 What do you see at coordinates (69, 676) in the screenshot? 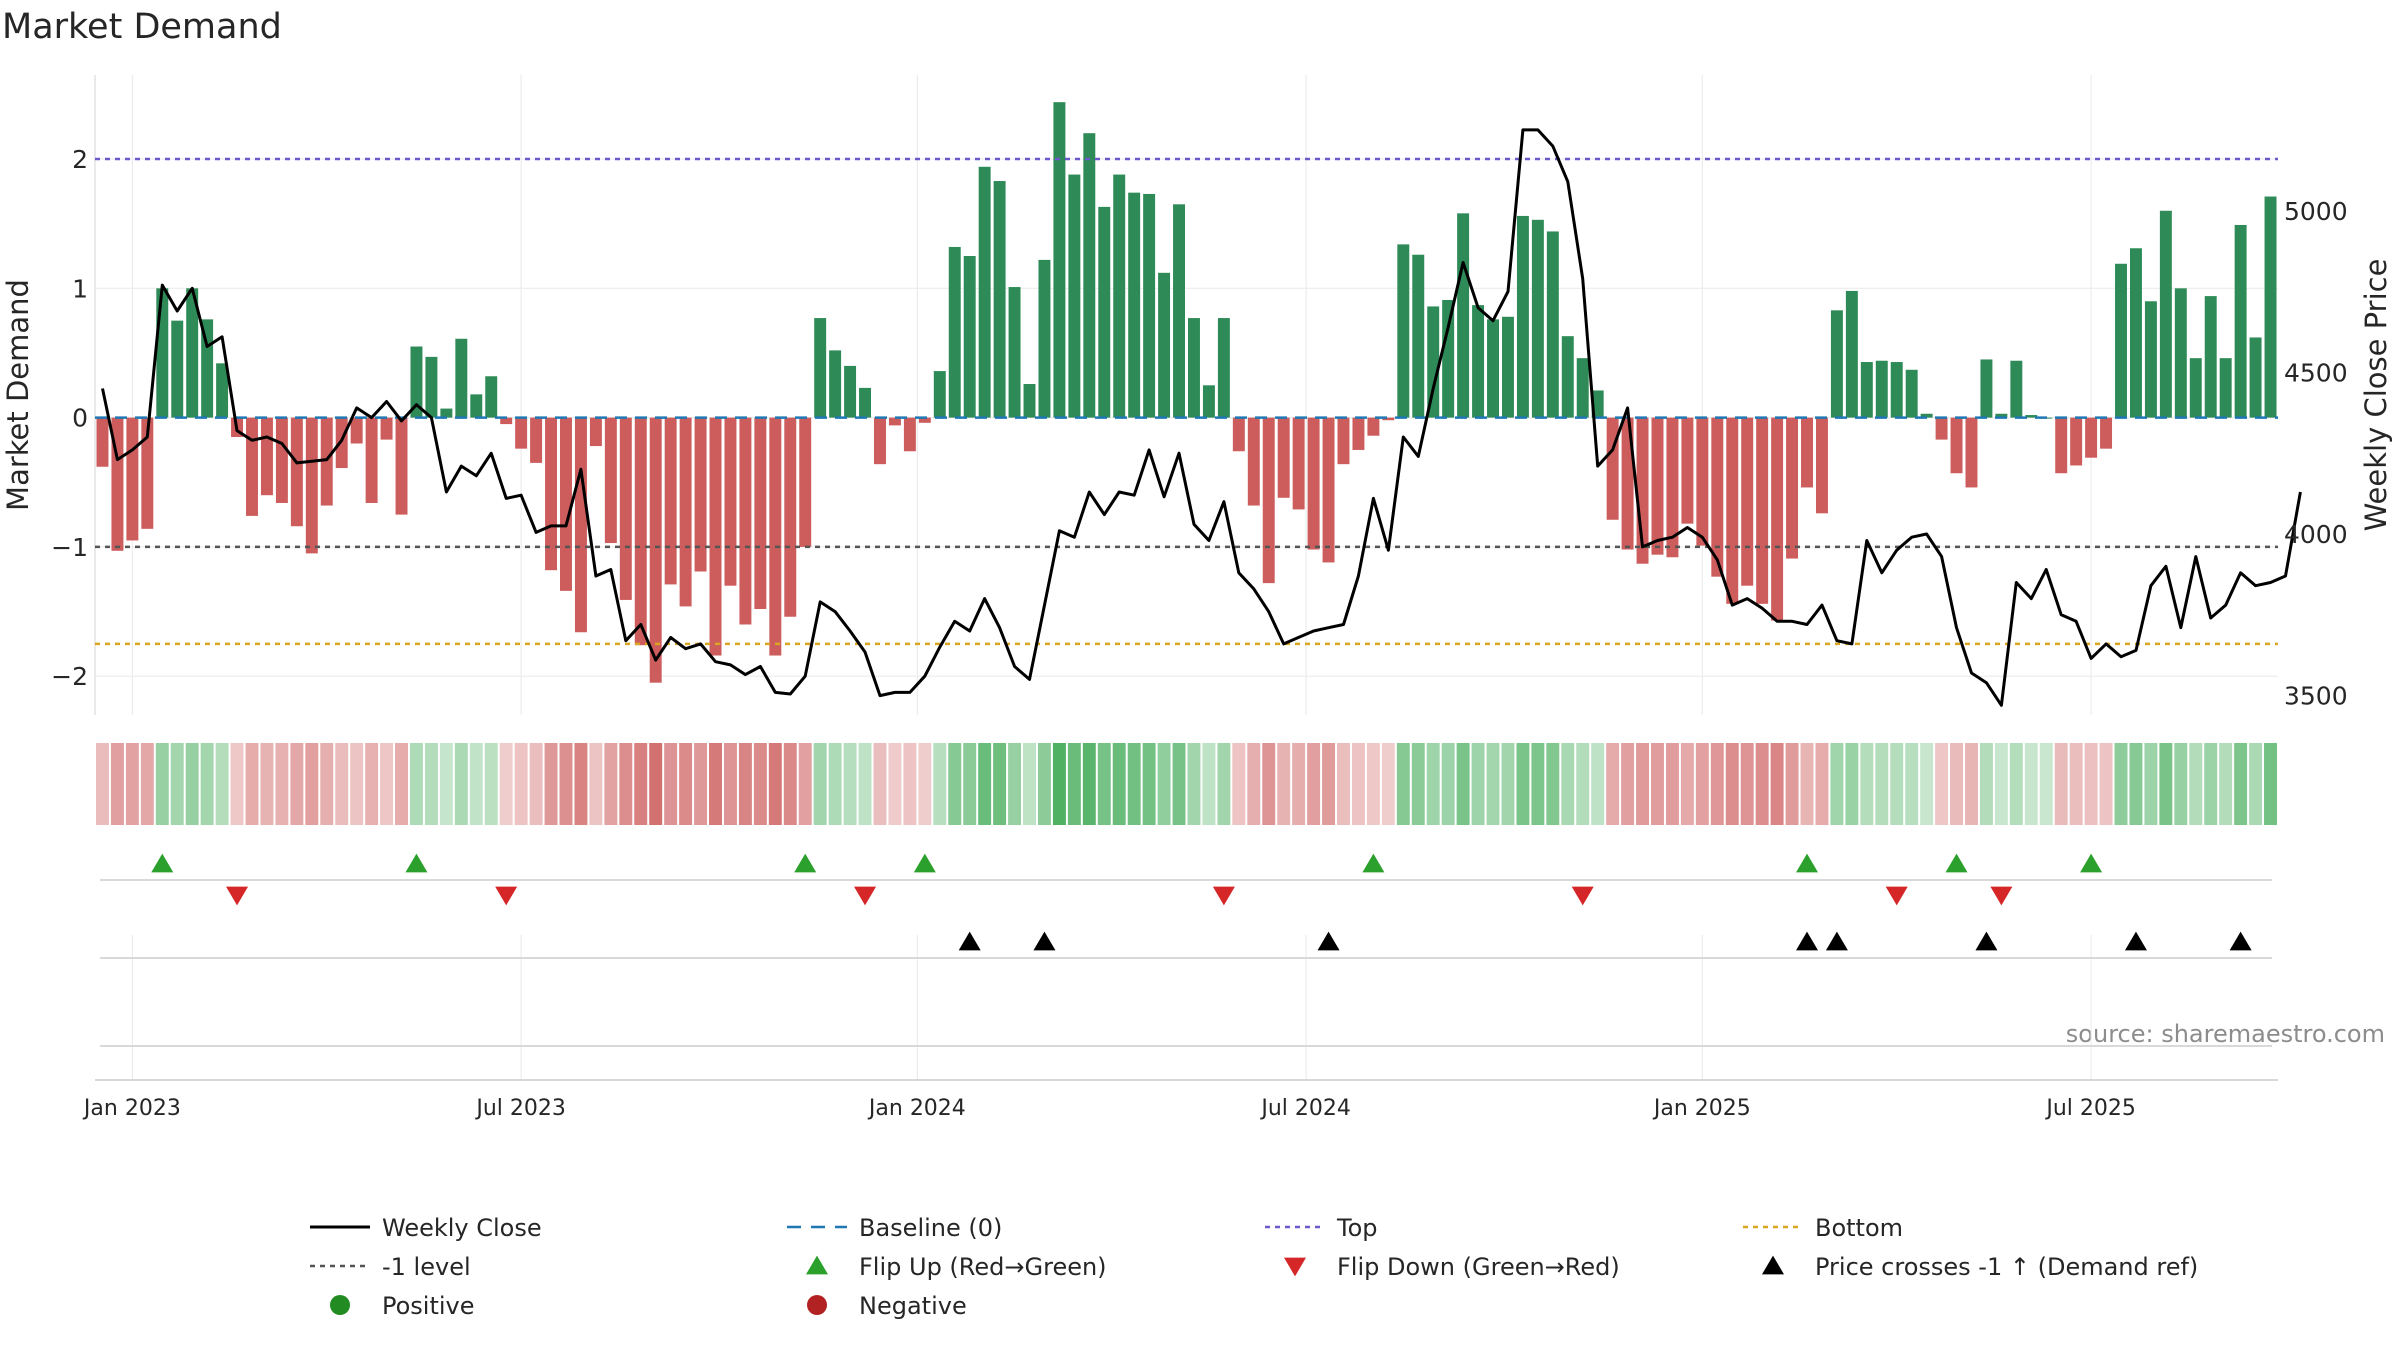
I see `y-tick-label: −2` at bounding box center [69, 676].